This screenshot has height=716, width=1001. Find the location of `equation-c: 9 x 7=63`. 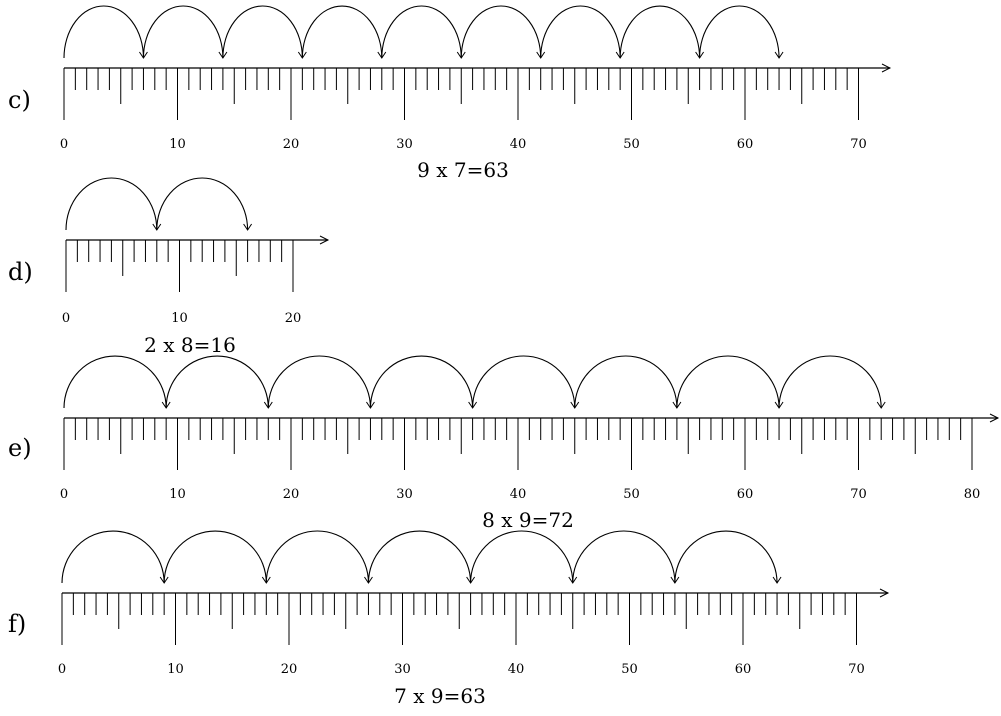

equation-c: 9 x 7=63 is located at coordinates (463, 170).